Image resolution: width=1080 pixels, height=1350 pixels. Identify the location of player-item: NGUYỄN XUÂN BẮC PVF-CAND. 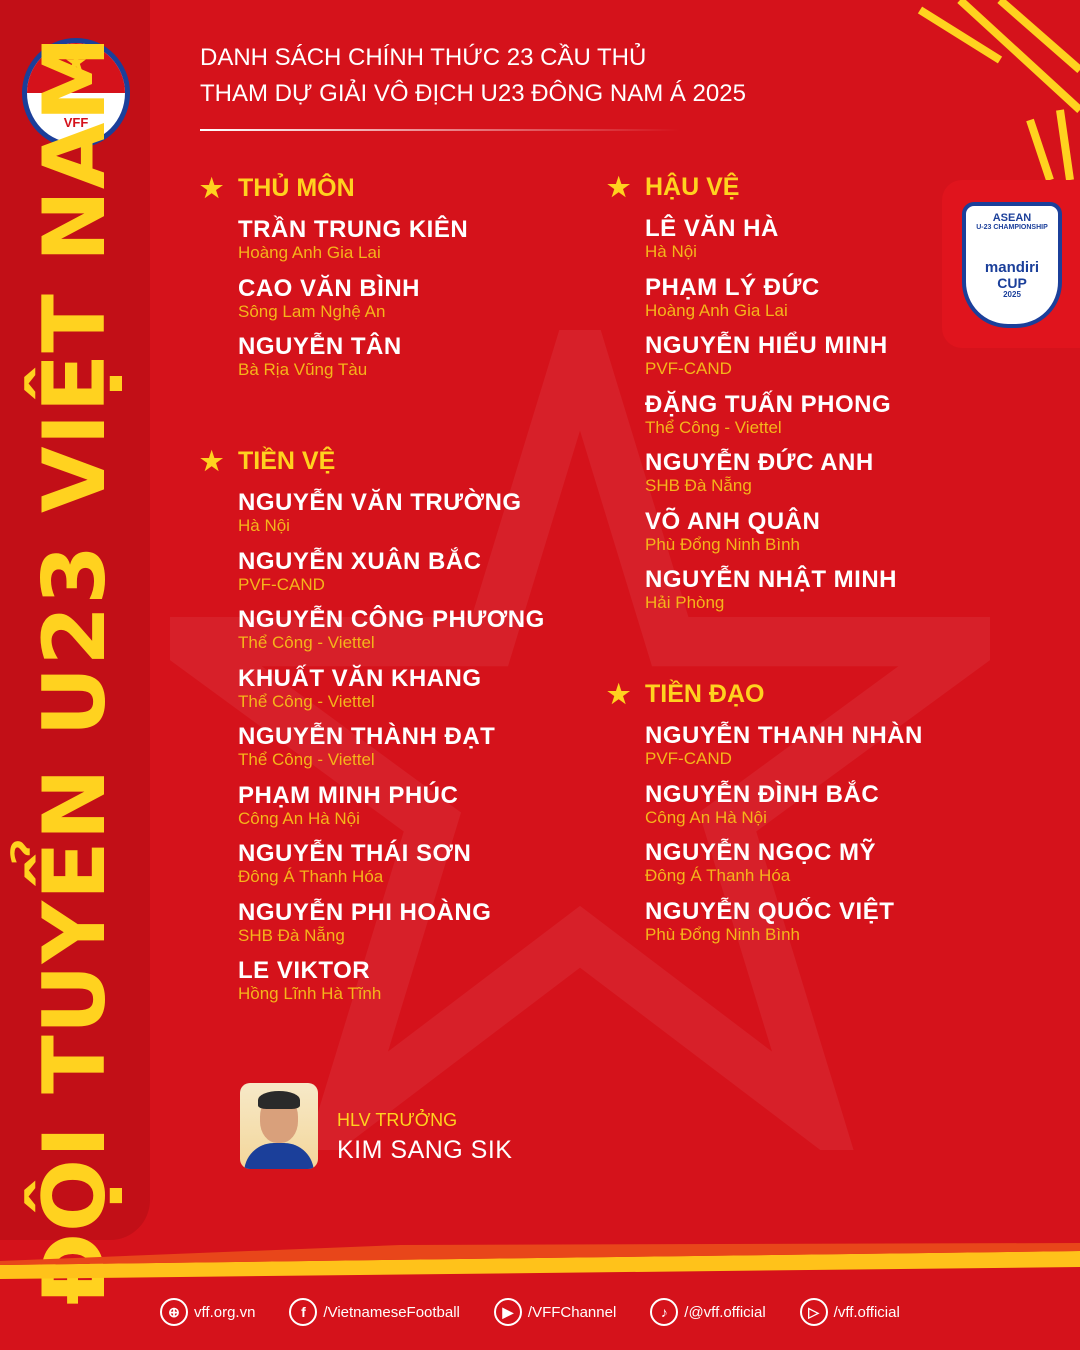
(391, 575).